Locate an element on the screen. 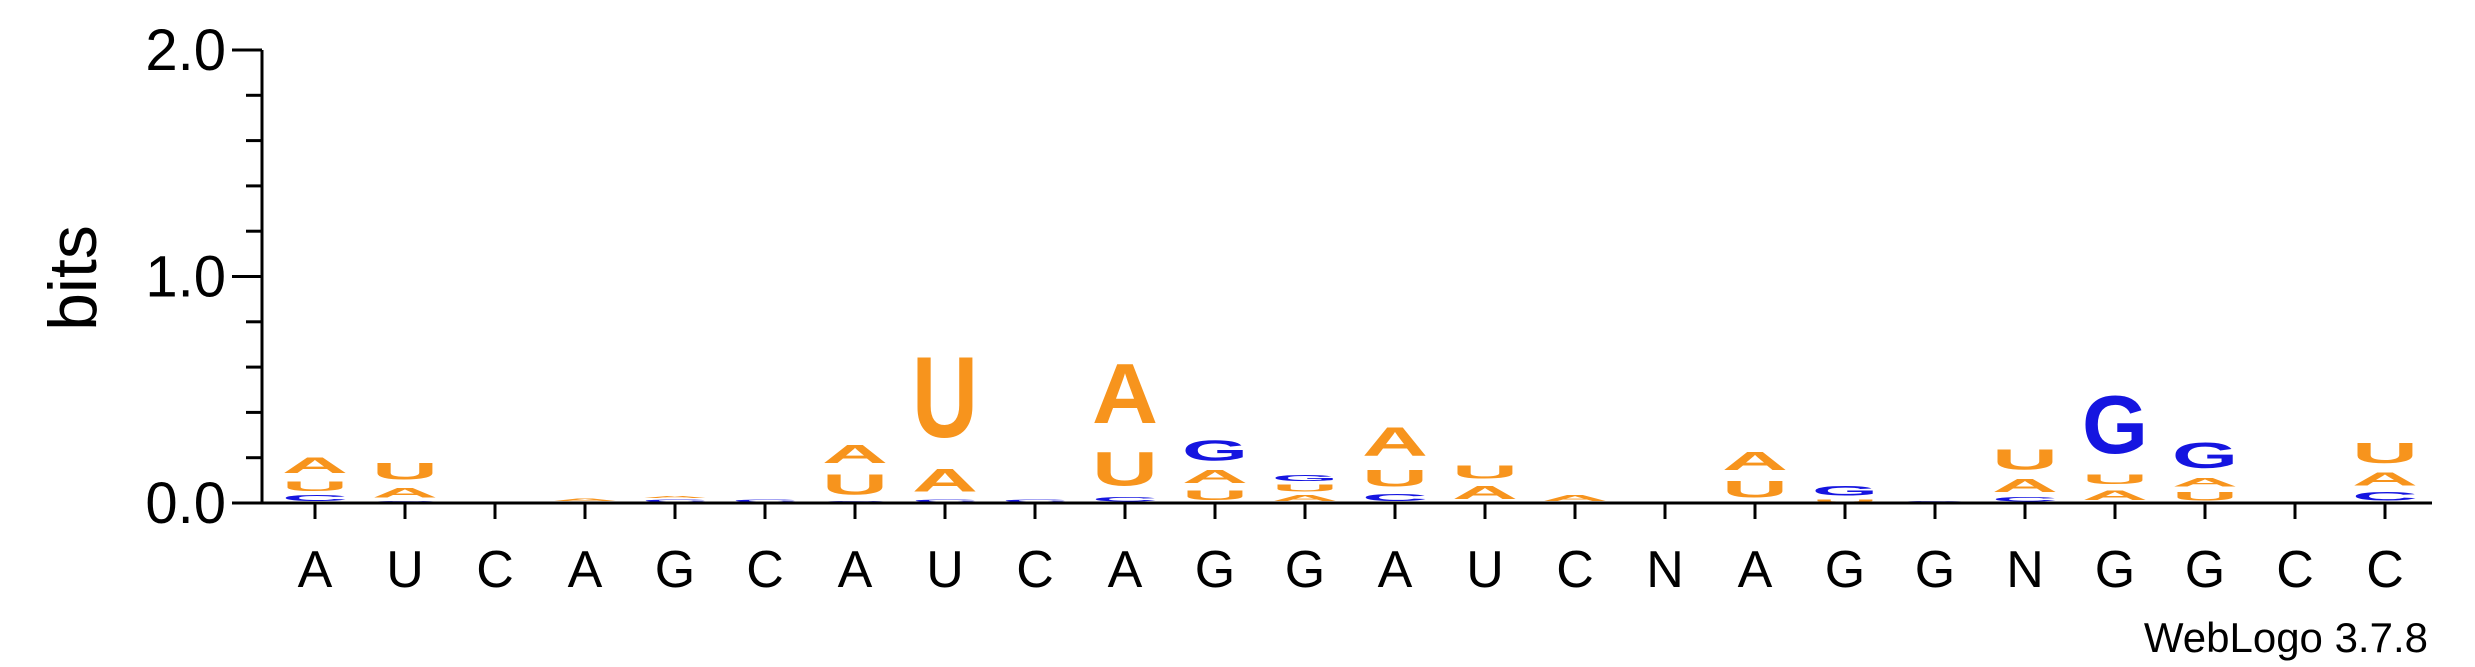 The width and height of the screenshot is (2475, 667). y-axis-label: bits is located at coordinates (73, 278).